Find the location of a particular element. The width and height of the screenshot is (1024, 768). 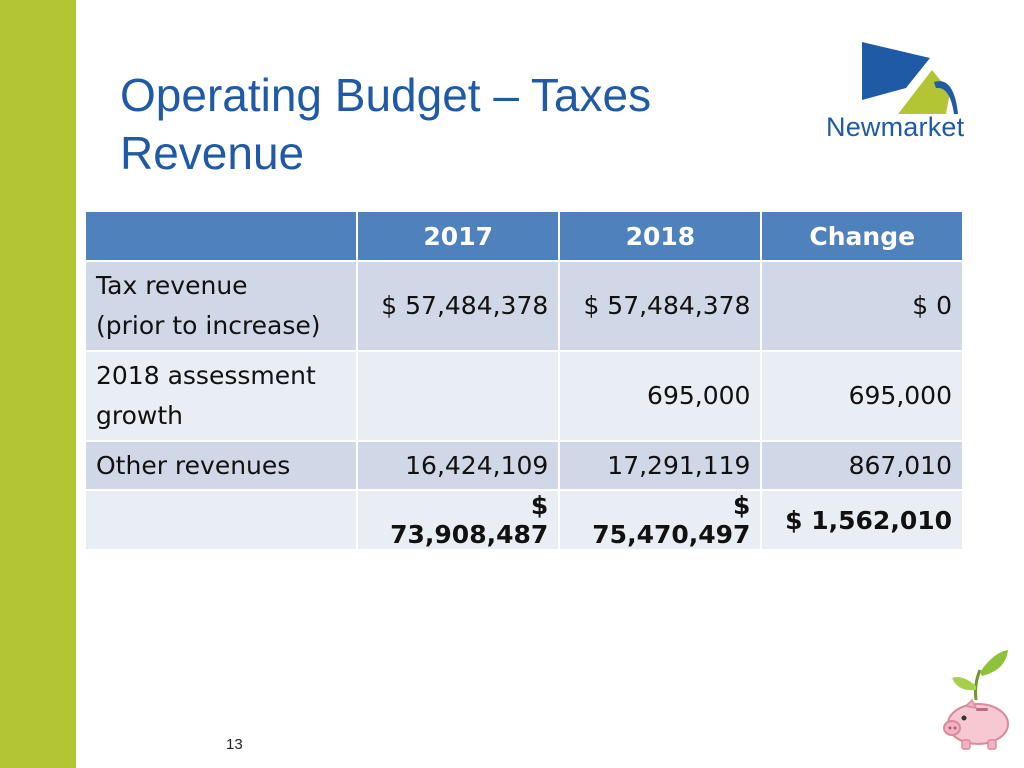

cell-2017 is located at coordinates (458, 396).